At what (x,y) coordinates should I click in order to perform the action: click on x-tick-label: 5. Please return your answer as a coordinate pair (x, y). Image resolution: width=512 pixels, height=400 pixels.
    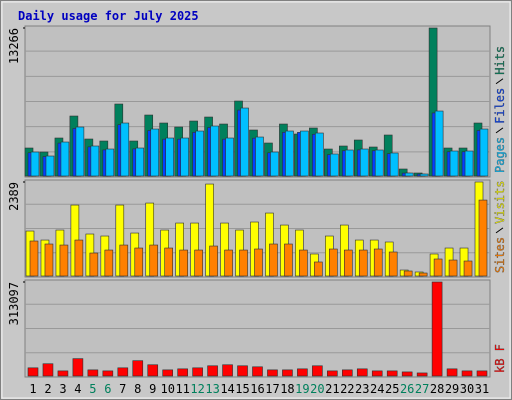
    Looking at the image, I should click on (92, 389).